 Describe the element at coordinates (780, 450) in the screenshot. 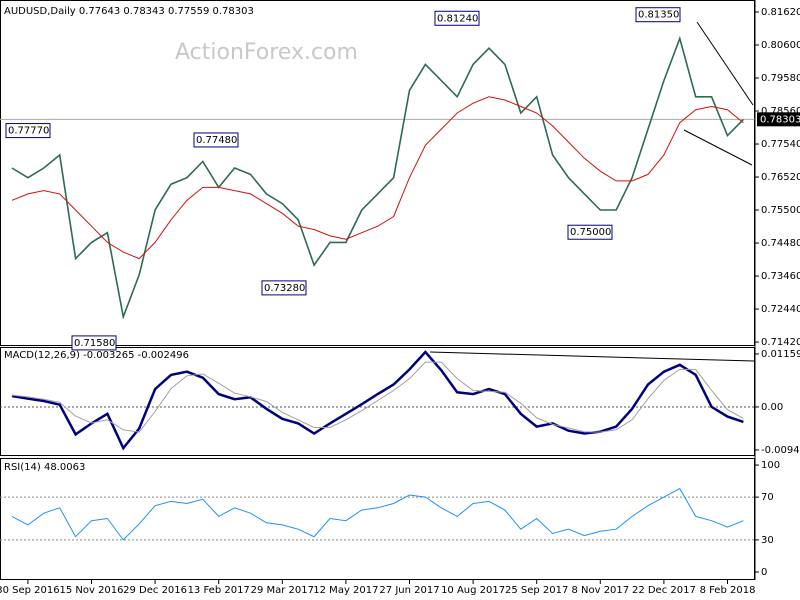

I see `y-tick-label: -0.00940` at that location.